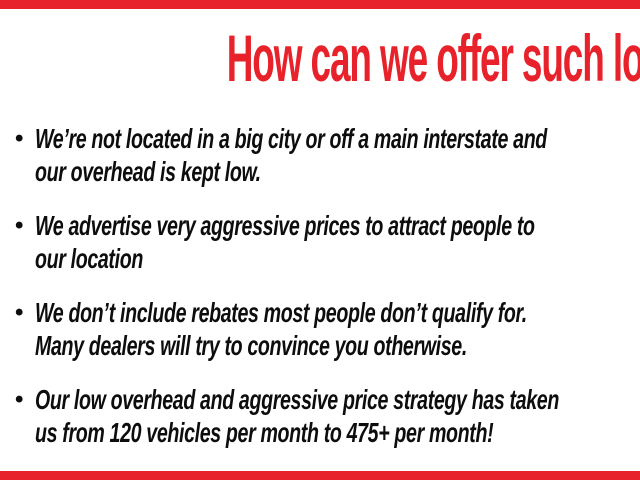 Image resolution: width=640 pixels, height=480 pixels. Describe the element at coordinates (320, 4) in the screenshot. I see `top-red-bar` at that location.